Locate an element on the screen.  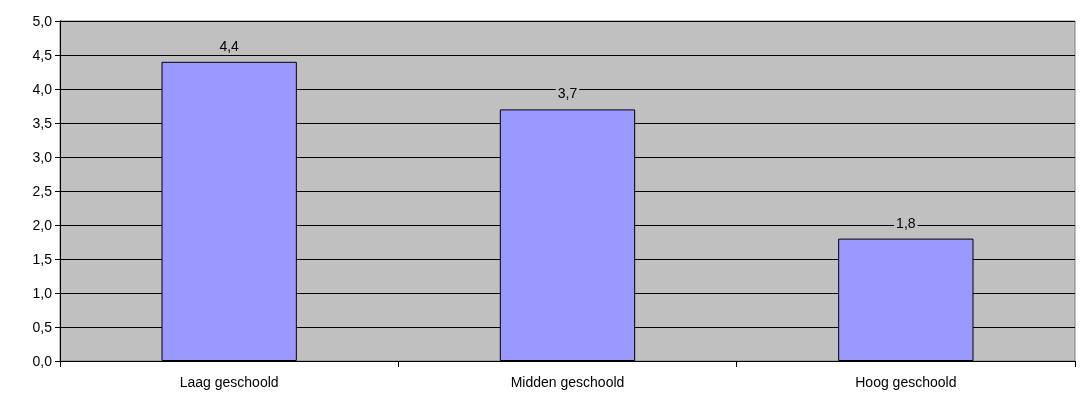
y-tick-label: 1,5 is located at coordinates (42, 259).